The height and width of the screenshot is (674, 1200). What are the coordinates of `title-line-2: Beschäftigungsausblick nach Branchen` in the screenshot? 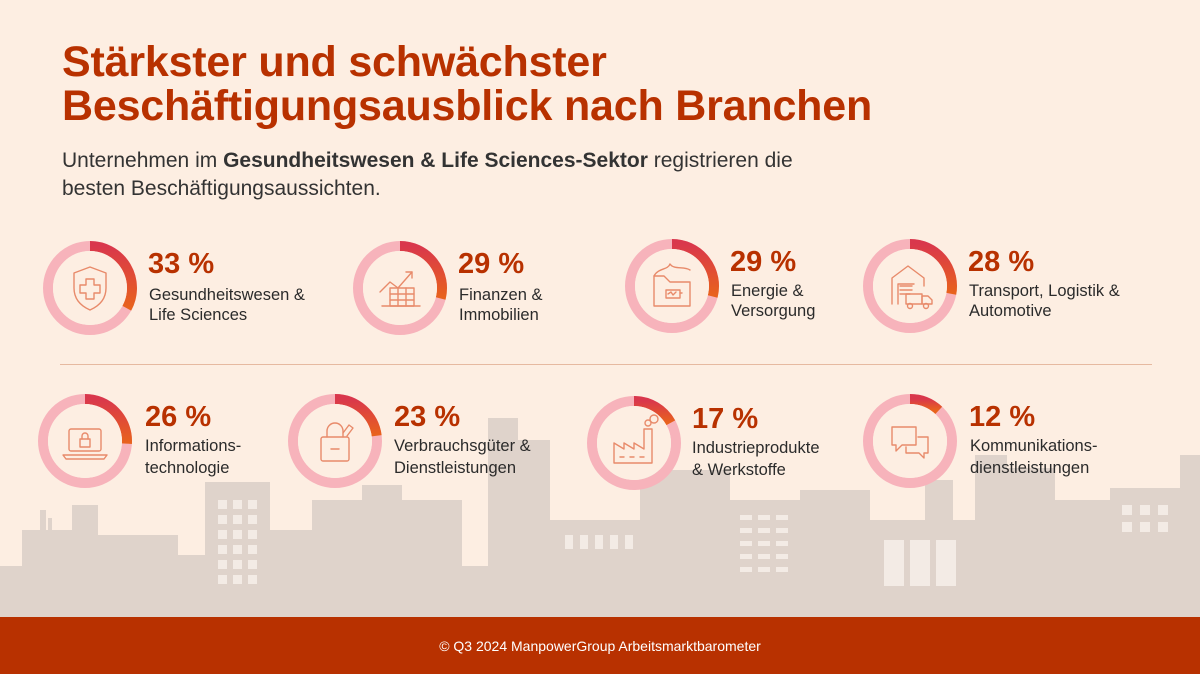 It's located at (467, 106).